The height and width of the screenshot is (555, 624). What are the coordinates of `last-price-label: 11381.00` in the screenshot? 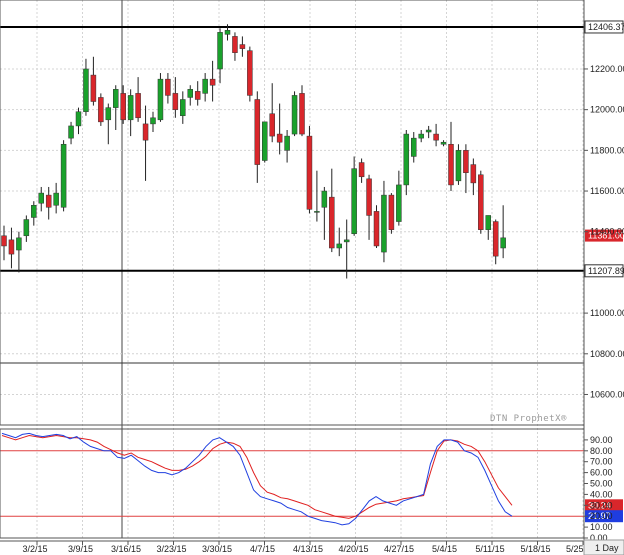 It's located at (606, 236).